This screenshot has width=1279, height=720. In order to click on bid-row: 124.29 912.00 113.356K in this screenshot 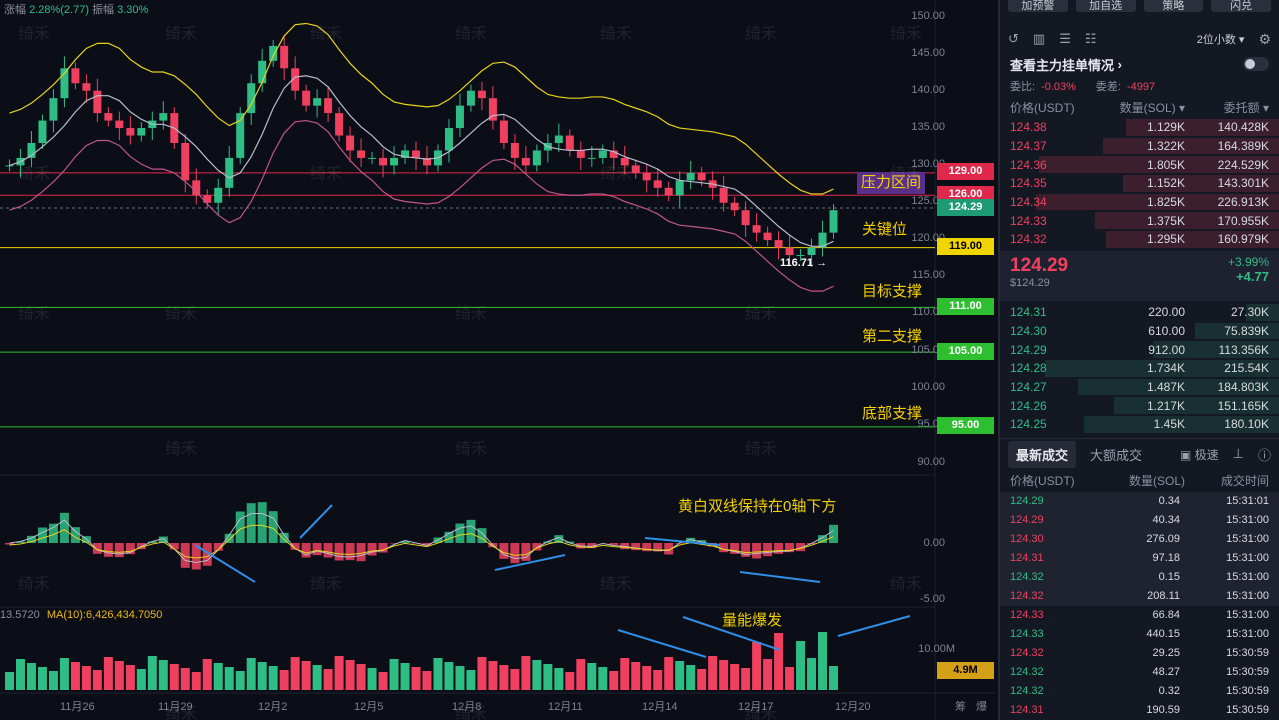, I will do `click(1139, 349)`.